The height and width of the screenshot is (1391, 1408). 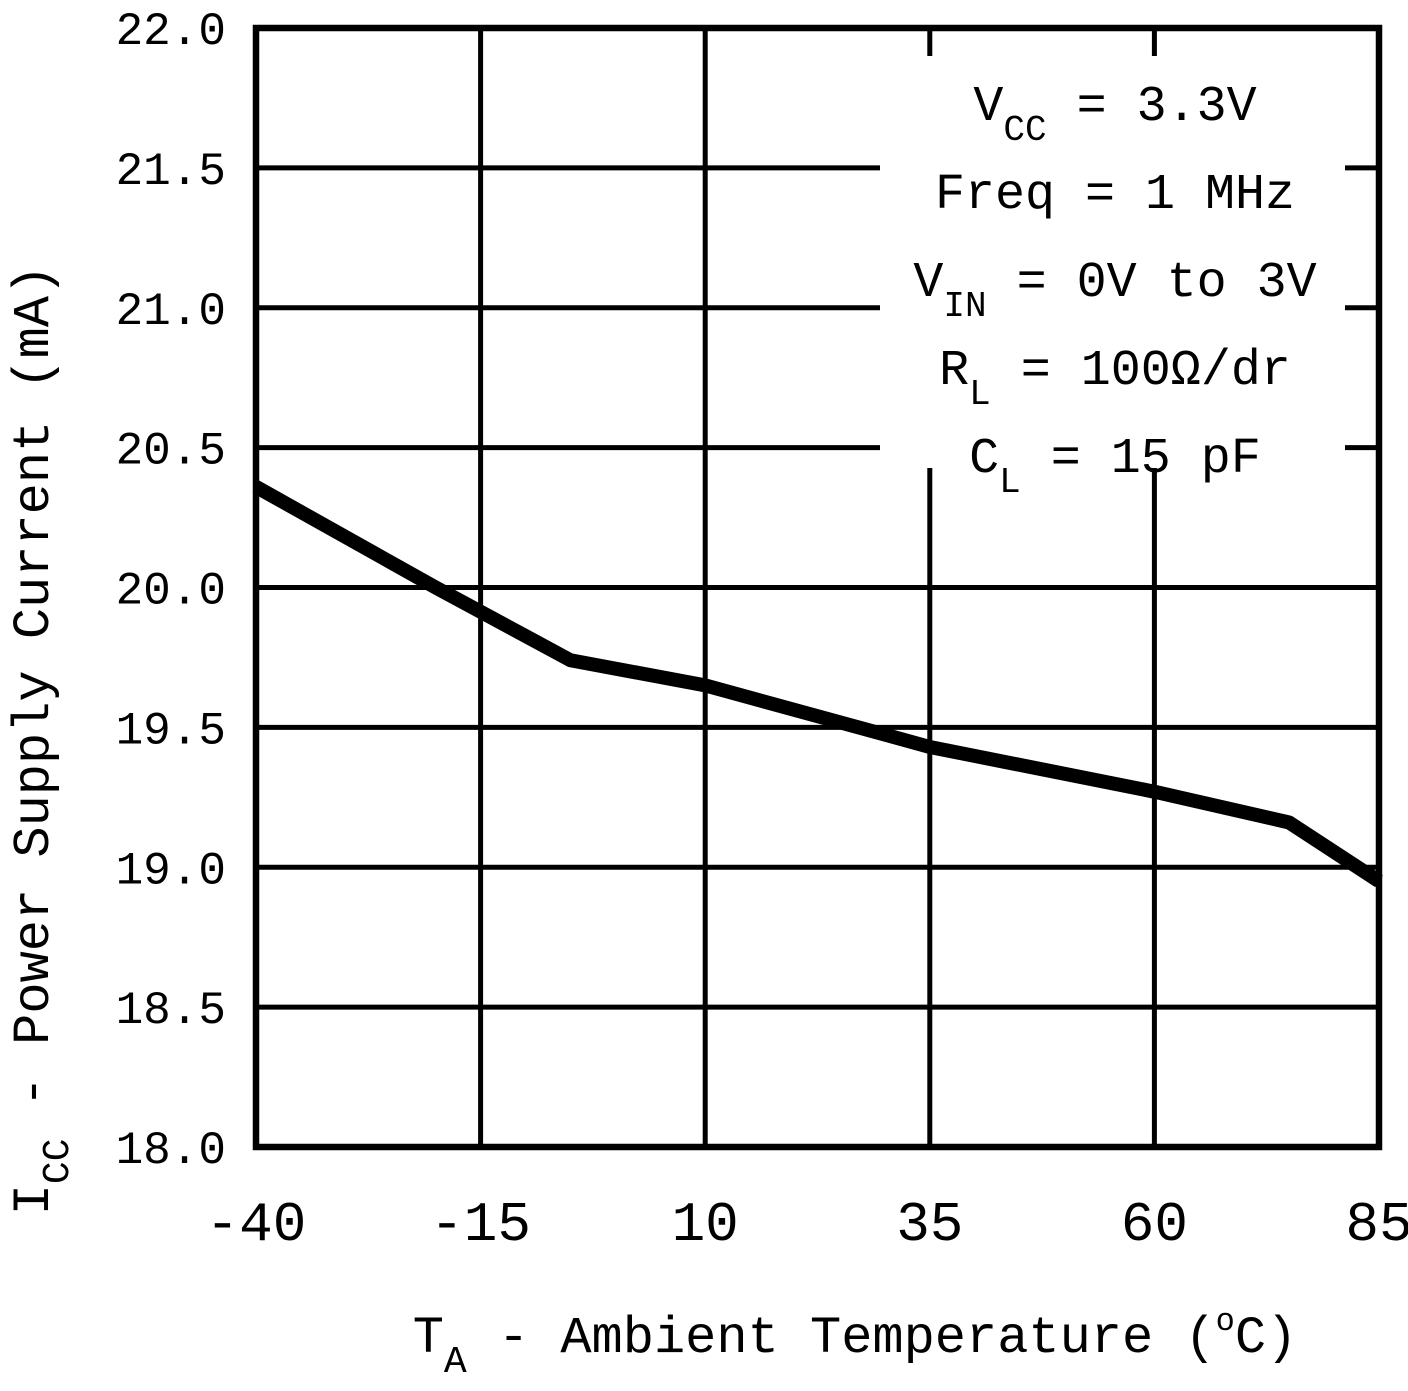 I want to click on y-tick-label: 21.5, so click(x=171, y=172).